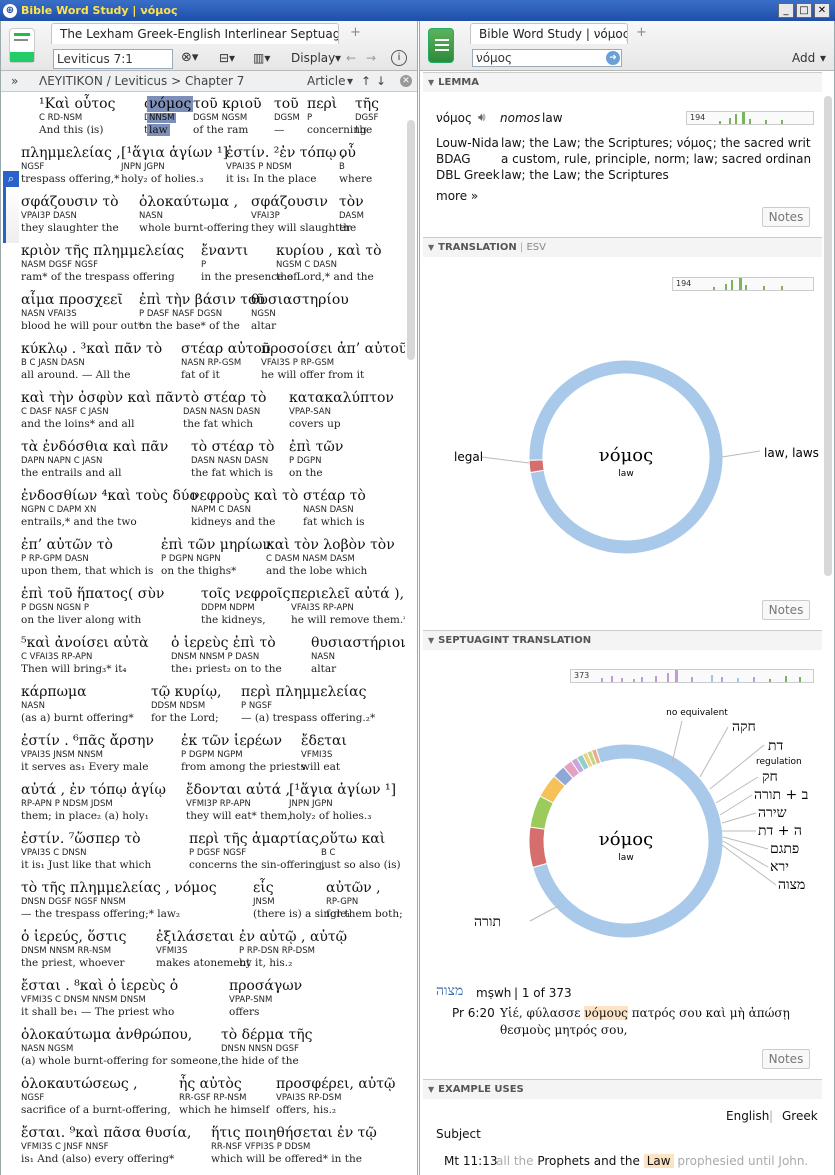 The width and height of the screenshot is (835, 1175). What do you see at coordinates (93, 790) in the screenshot?
I see `greek-word: αὐτά , ἐν τόπῳ ἁγίῳ` at bounding box center [93, 790].